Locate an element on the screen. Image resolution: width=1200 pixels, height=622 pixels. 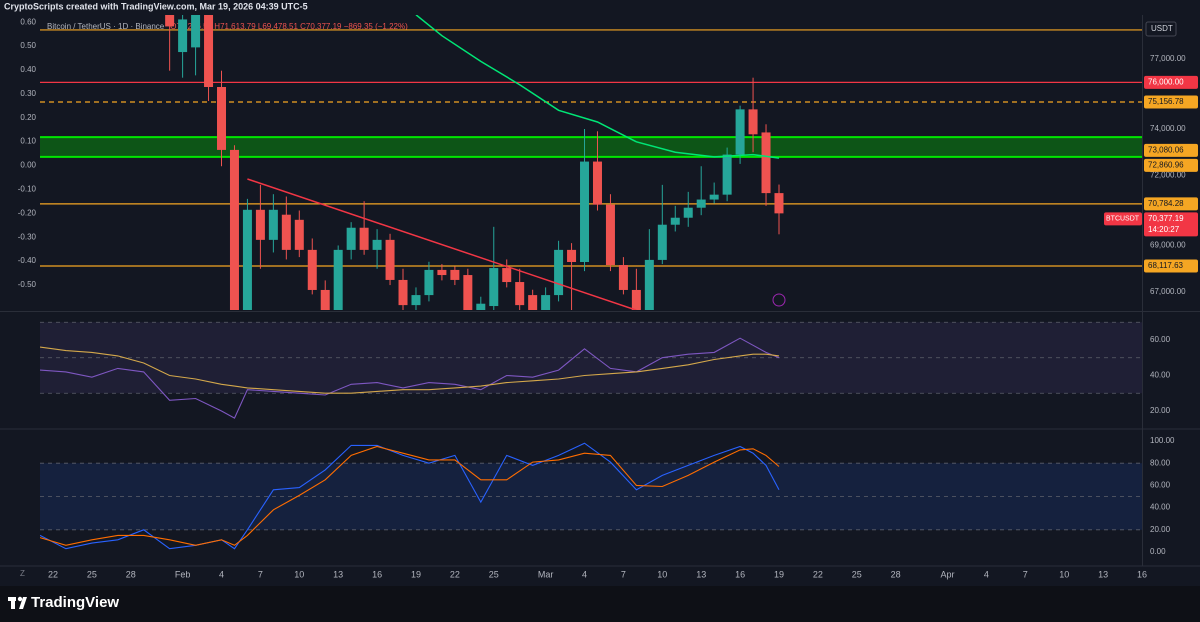
y2-tick-label: 0.20 is located at coordinates (28, 117).